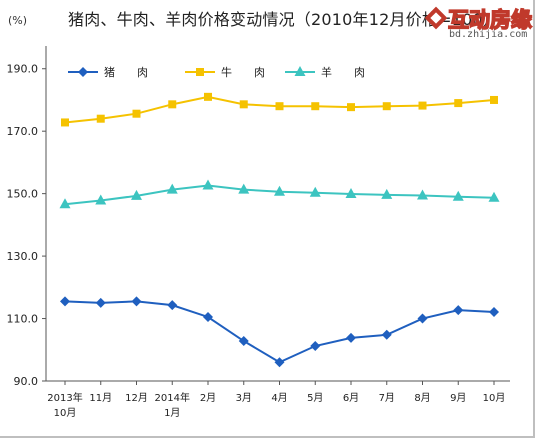  Describe the element at coordinates (351, 398) in the screenshot. I see `x-tick-label: 6月` at that location.